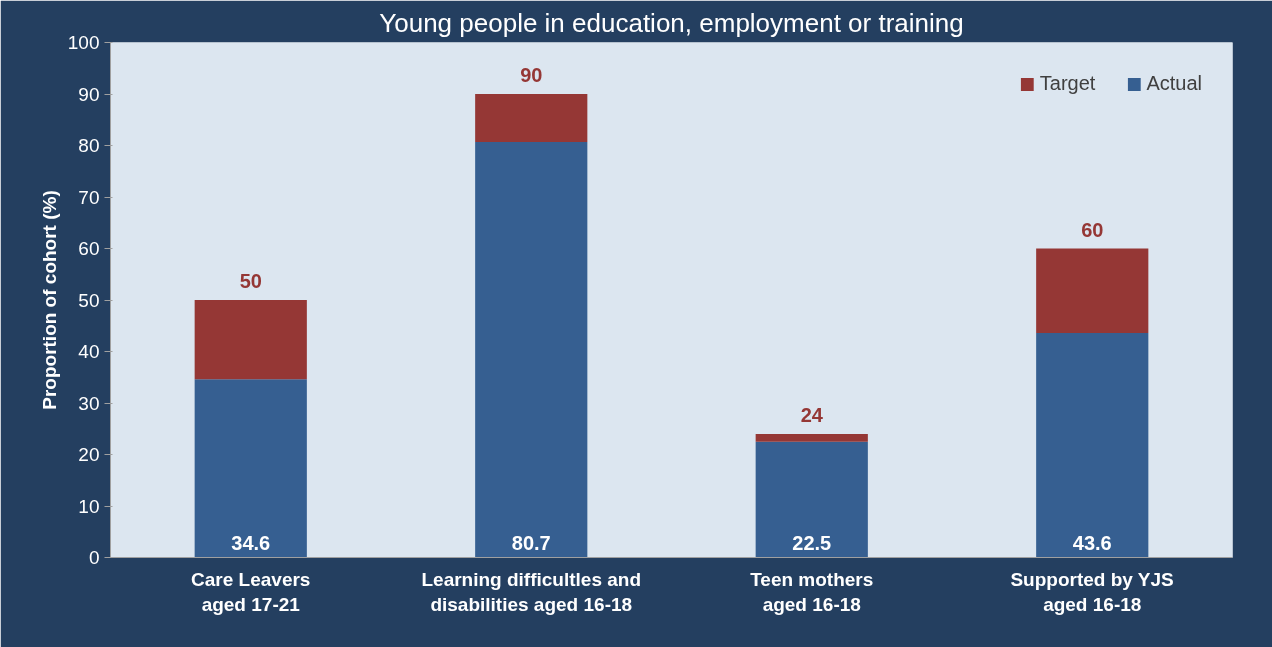 This screenshot has width=1272, height=647. Describe the element at coordinates (531, 75) in the screenshot. I see `total-label: 90` at that location.